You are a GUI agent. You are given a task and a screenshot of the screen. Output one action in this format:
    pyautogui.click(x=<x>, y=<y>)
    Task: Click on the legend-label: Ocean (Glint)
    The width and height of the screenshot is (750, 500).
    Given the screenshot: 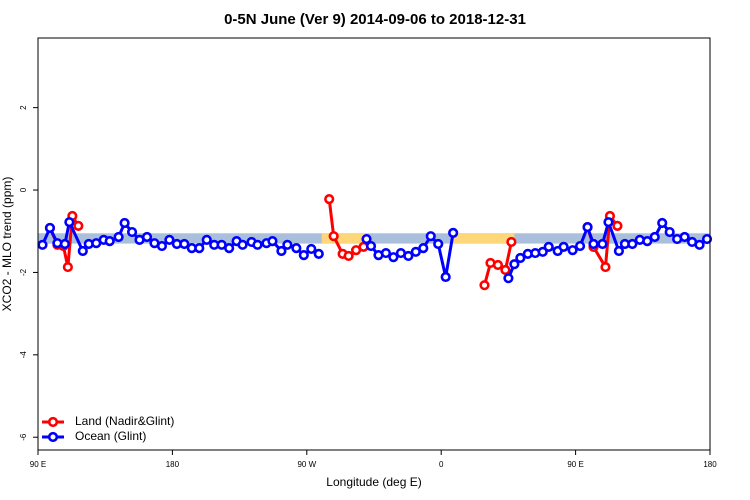 What is the action you would take?
    pyautogui.click(x=110, y=436)
    